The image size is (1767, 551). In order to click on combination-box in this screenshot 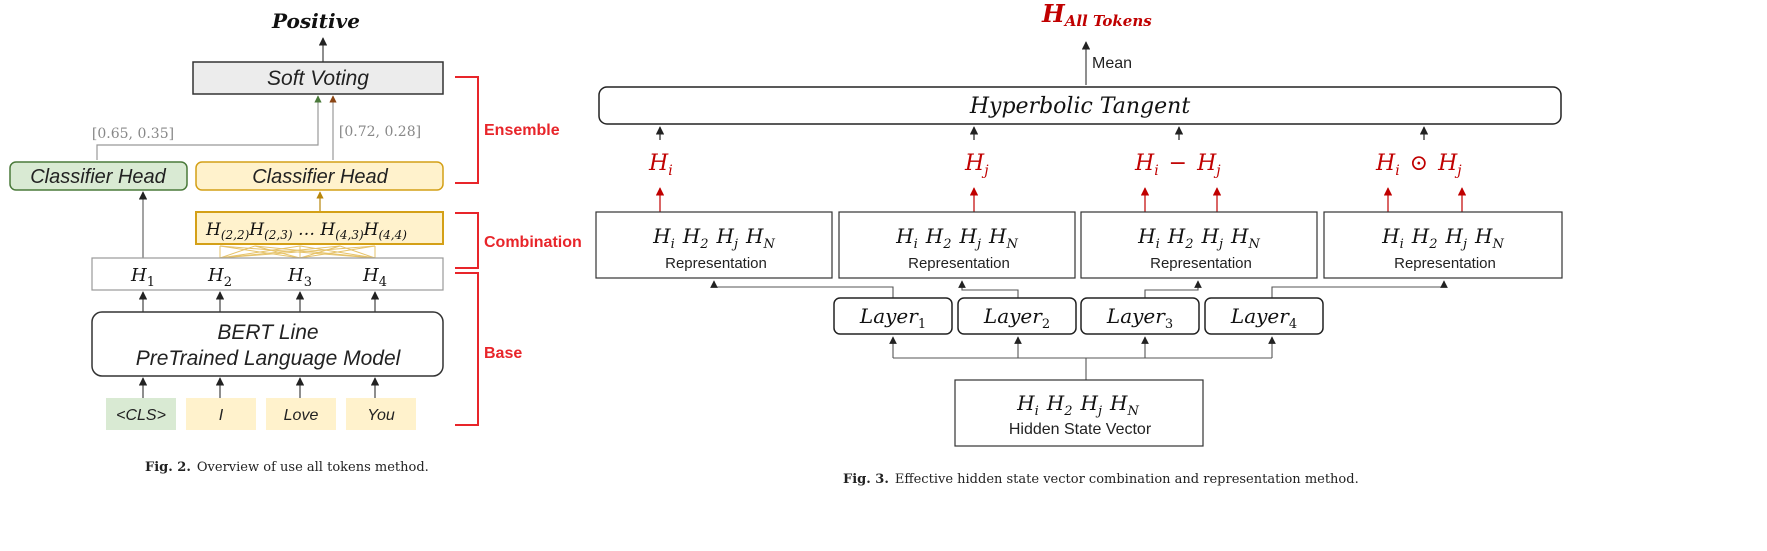, I will do `click(319, 228)`.